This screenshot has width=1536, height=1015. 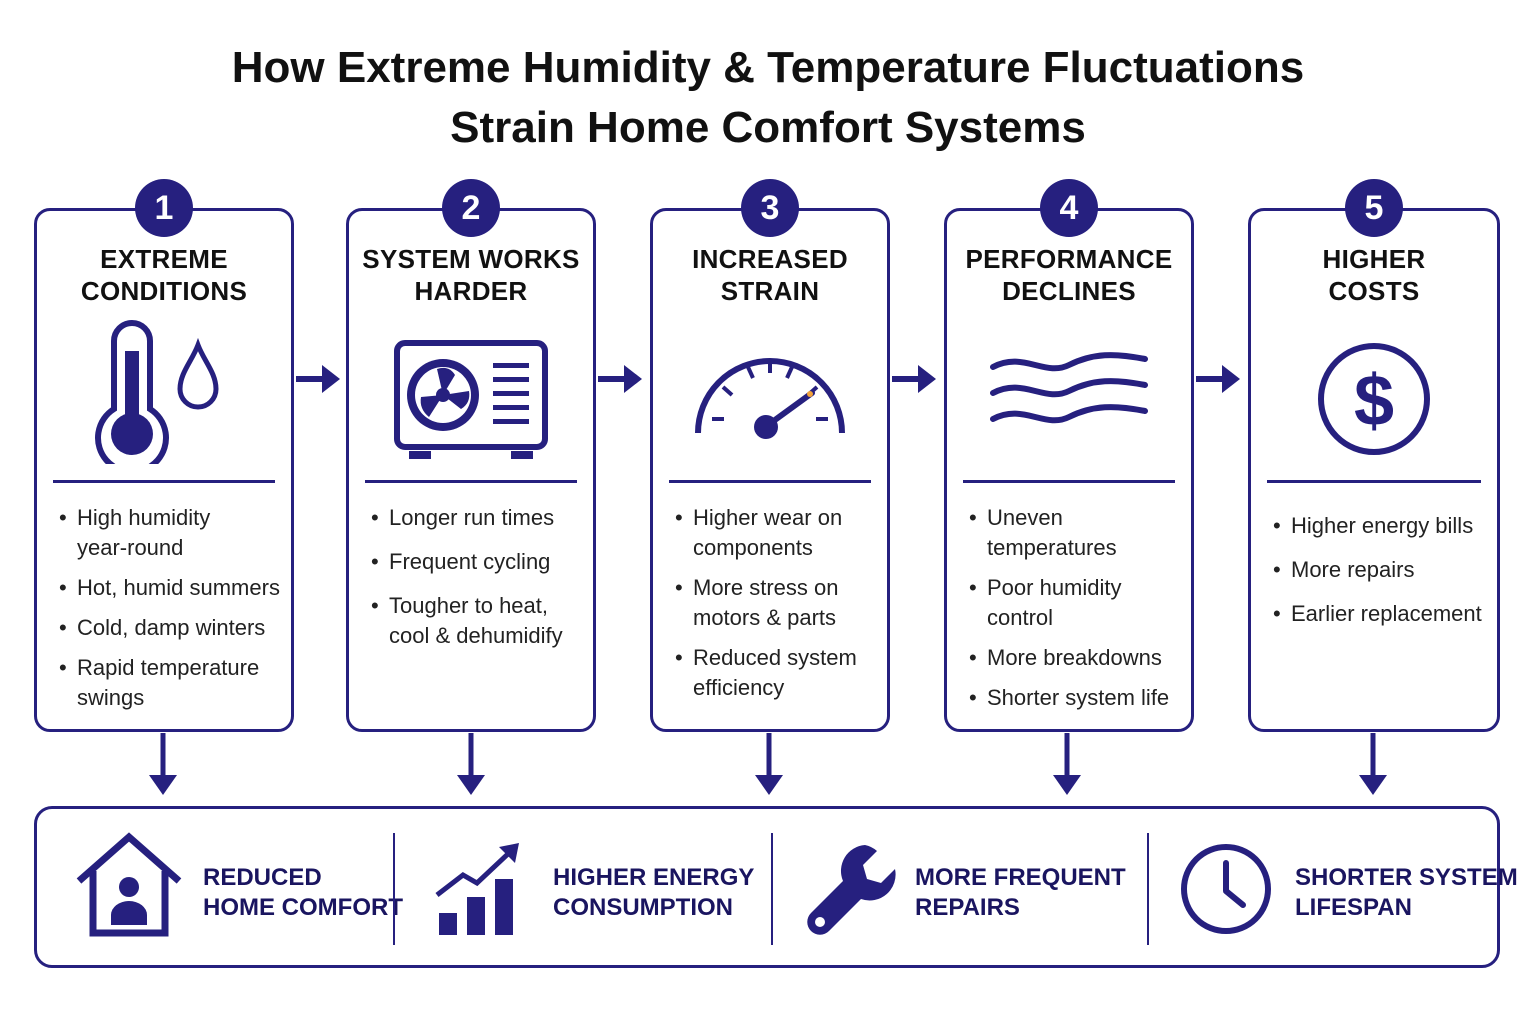 What do you see at coordinates (164, 259) in the screenshot?
I see `step-title-line-1: EXTREME` at bounding box center [164, 259].